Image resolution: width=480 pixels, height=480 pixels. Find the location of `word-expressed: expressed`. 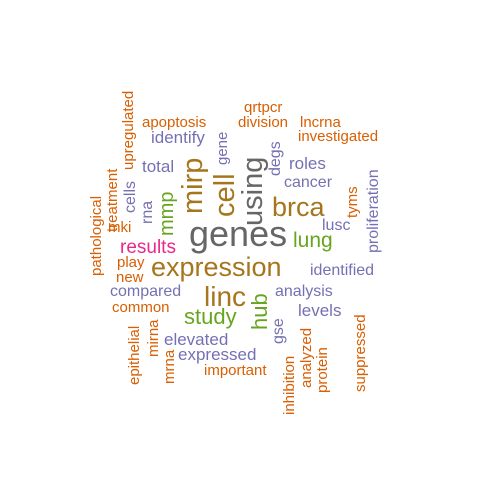

word-expressed: expressed is located at coordinates (217, 354).